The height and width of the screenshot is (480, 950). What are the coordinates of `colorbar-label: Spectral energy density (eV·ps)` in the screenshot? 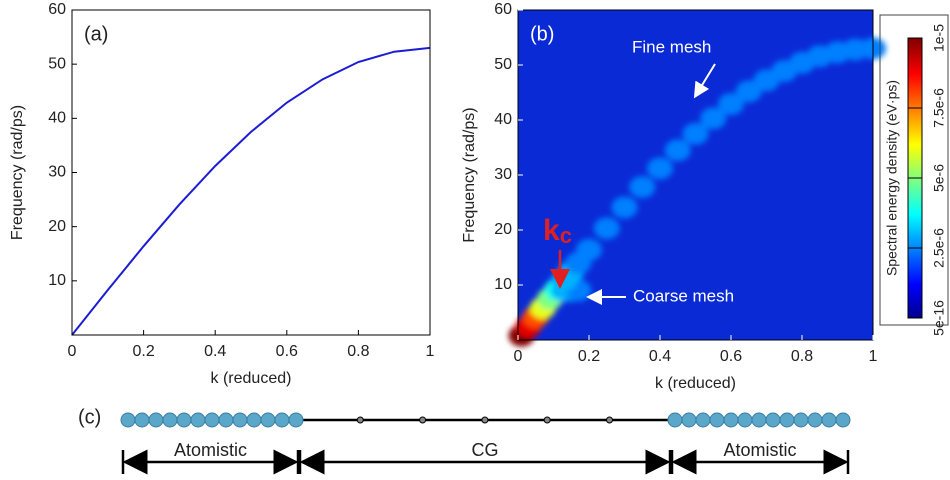 It's located at (892, 178).